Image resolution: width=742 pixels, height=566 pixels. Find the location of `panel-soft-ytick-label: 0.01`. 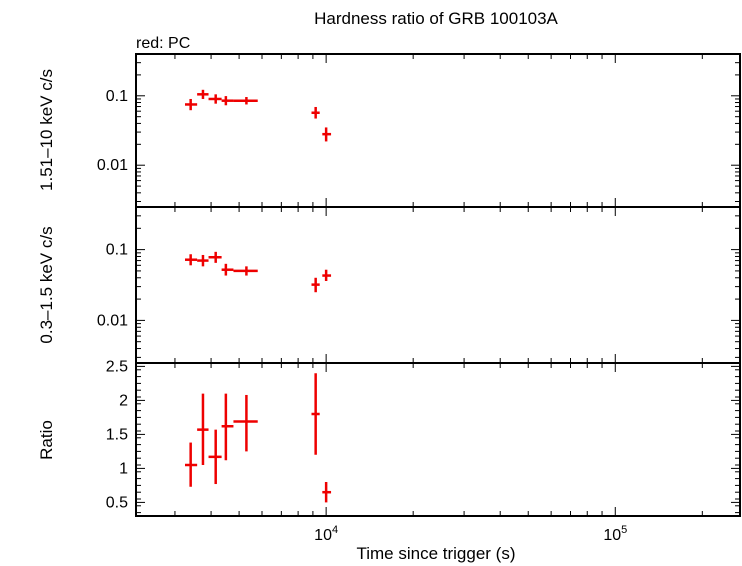

panel-soft-ytick-label: 0.01 is located at coordinates (112, 320).